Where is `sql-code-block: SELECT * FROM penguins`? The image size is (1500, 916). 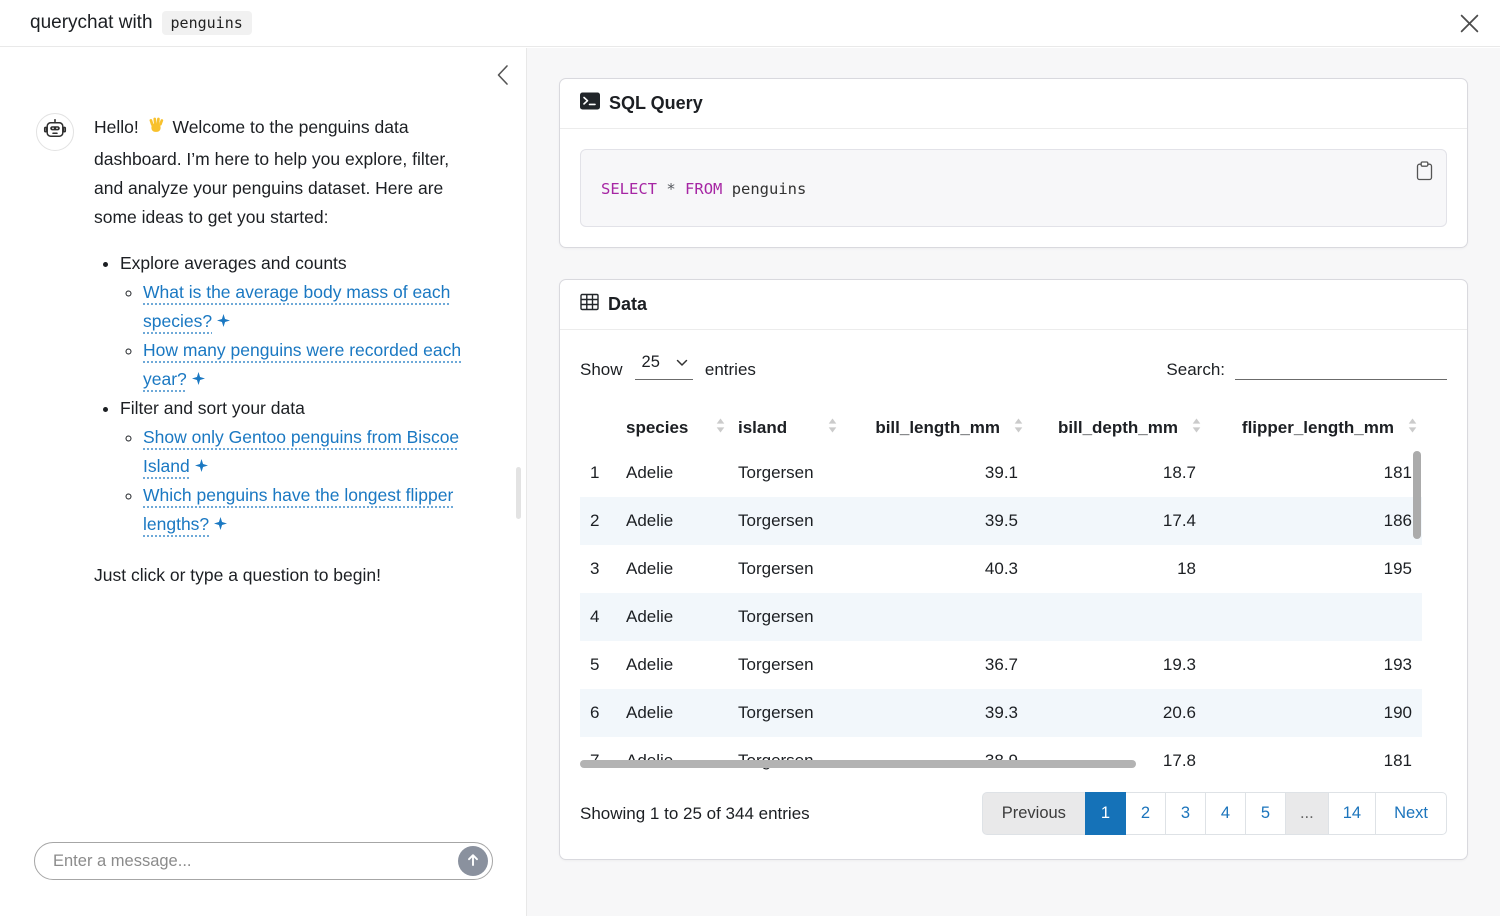
sql-code-block: SELECT * FROM penguins is located at coordinates (1013, 188).